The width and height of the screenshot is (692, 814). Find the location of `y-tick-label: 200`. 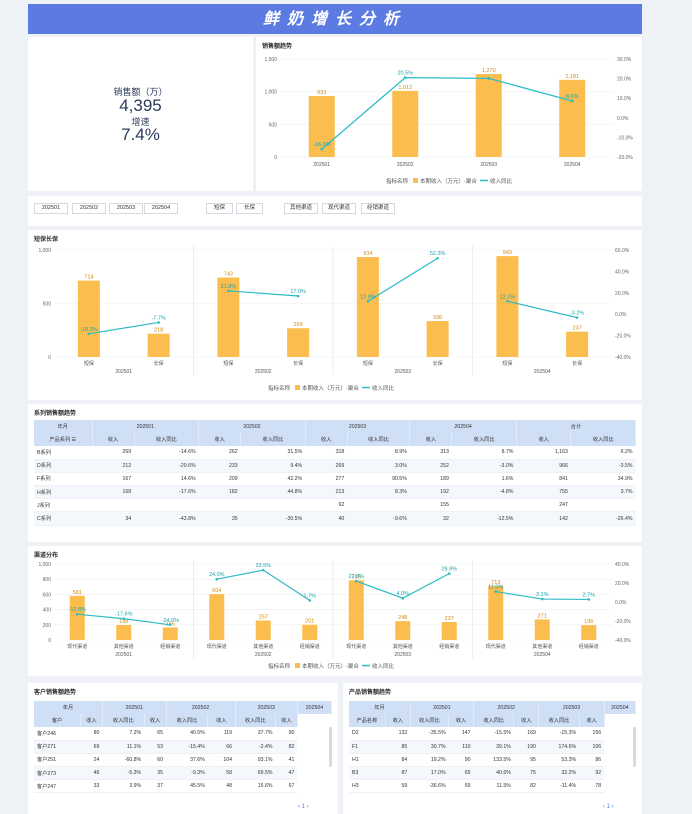

y-tick-label: 200 is located at coordinates (47, 626).